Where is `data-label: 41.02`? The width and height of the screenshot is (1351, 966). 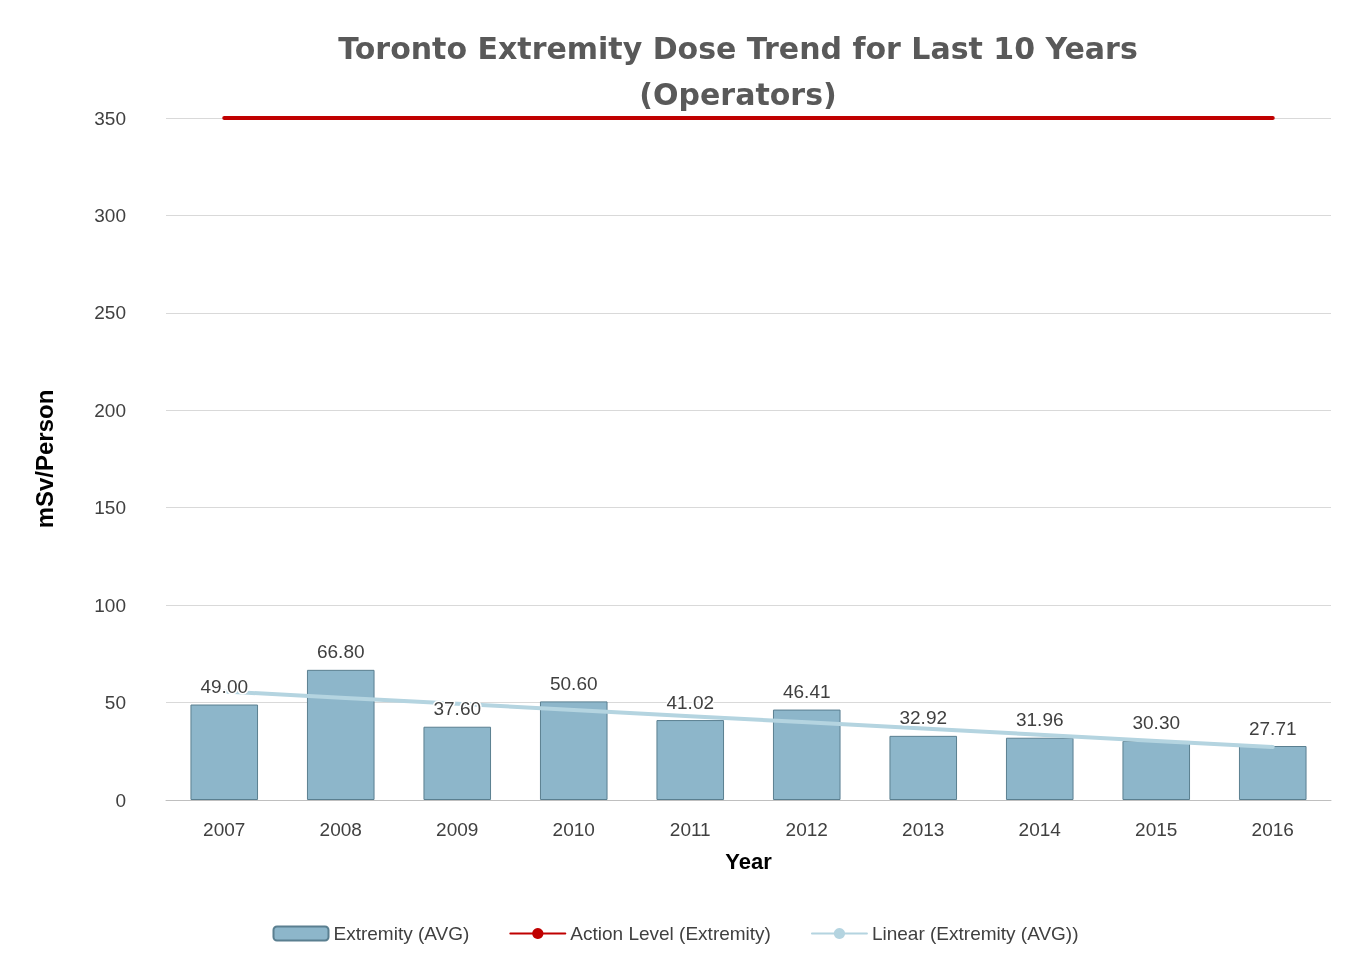 data-label: 41.02 is located at coordinates (690, 702).